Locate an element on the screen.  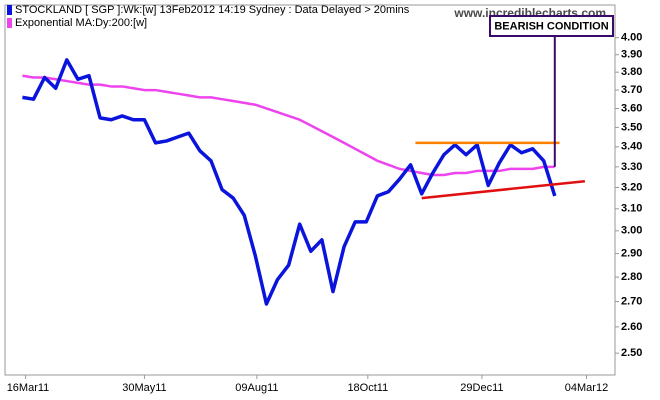
y-tick-label: 3.20 is located at coordinates (631, 187).